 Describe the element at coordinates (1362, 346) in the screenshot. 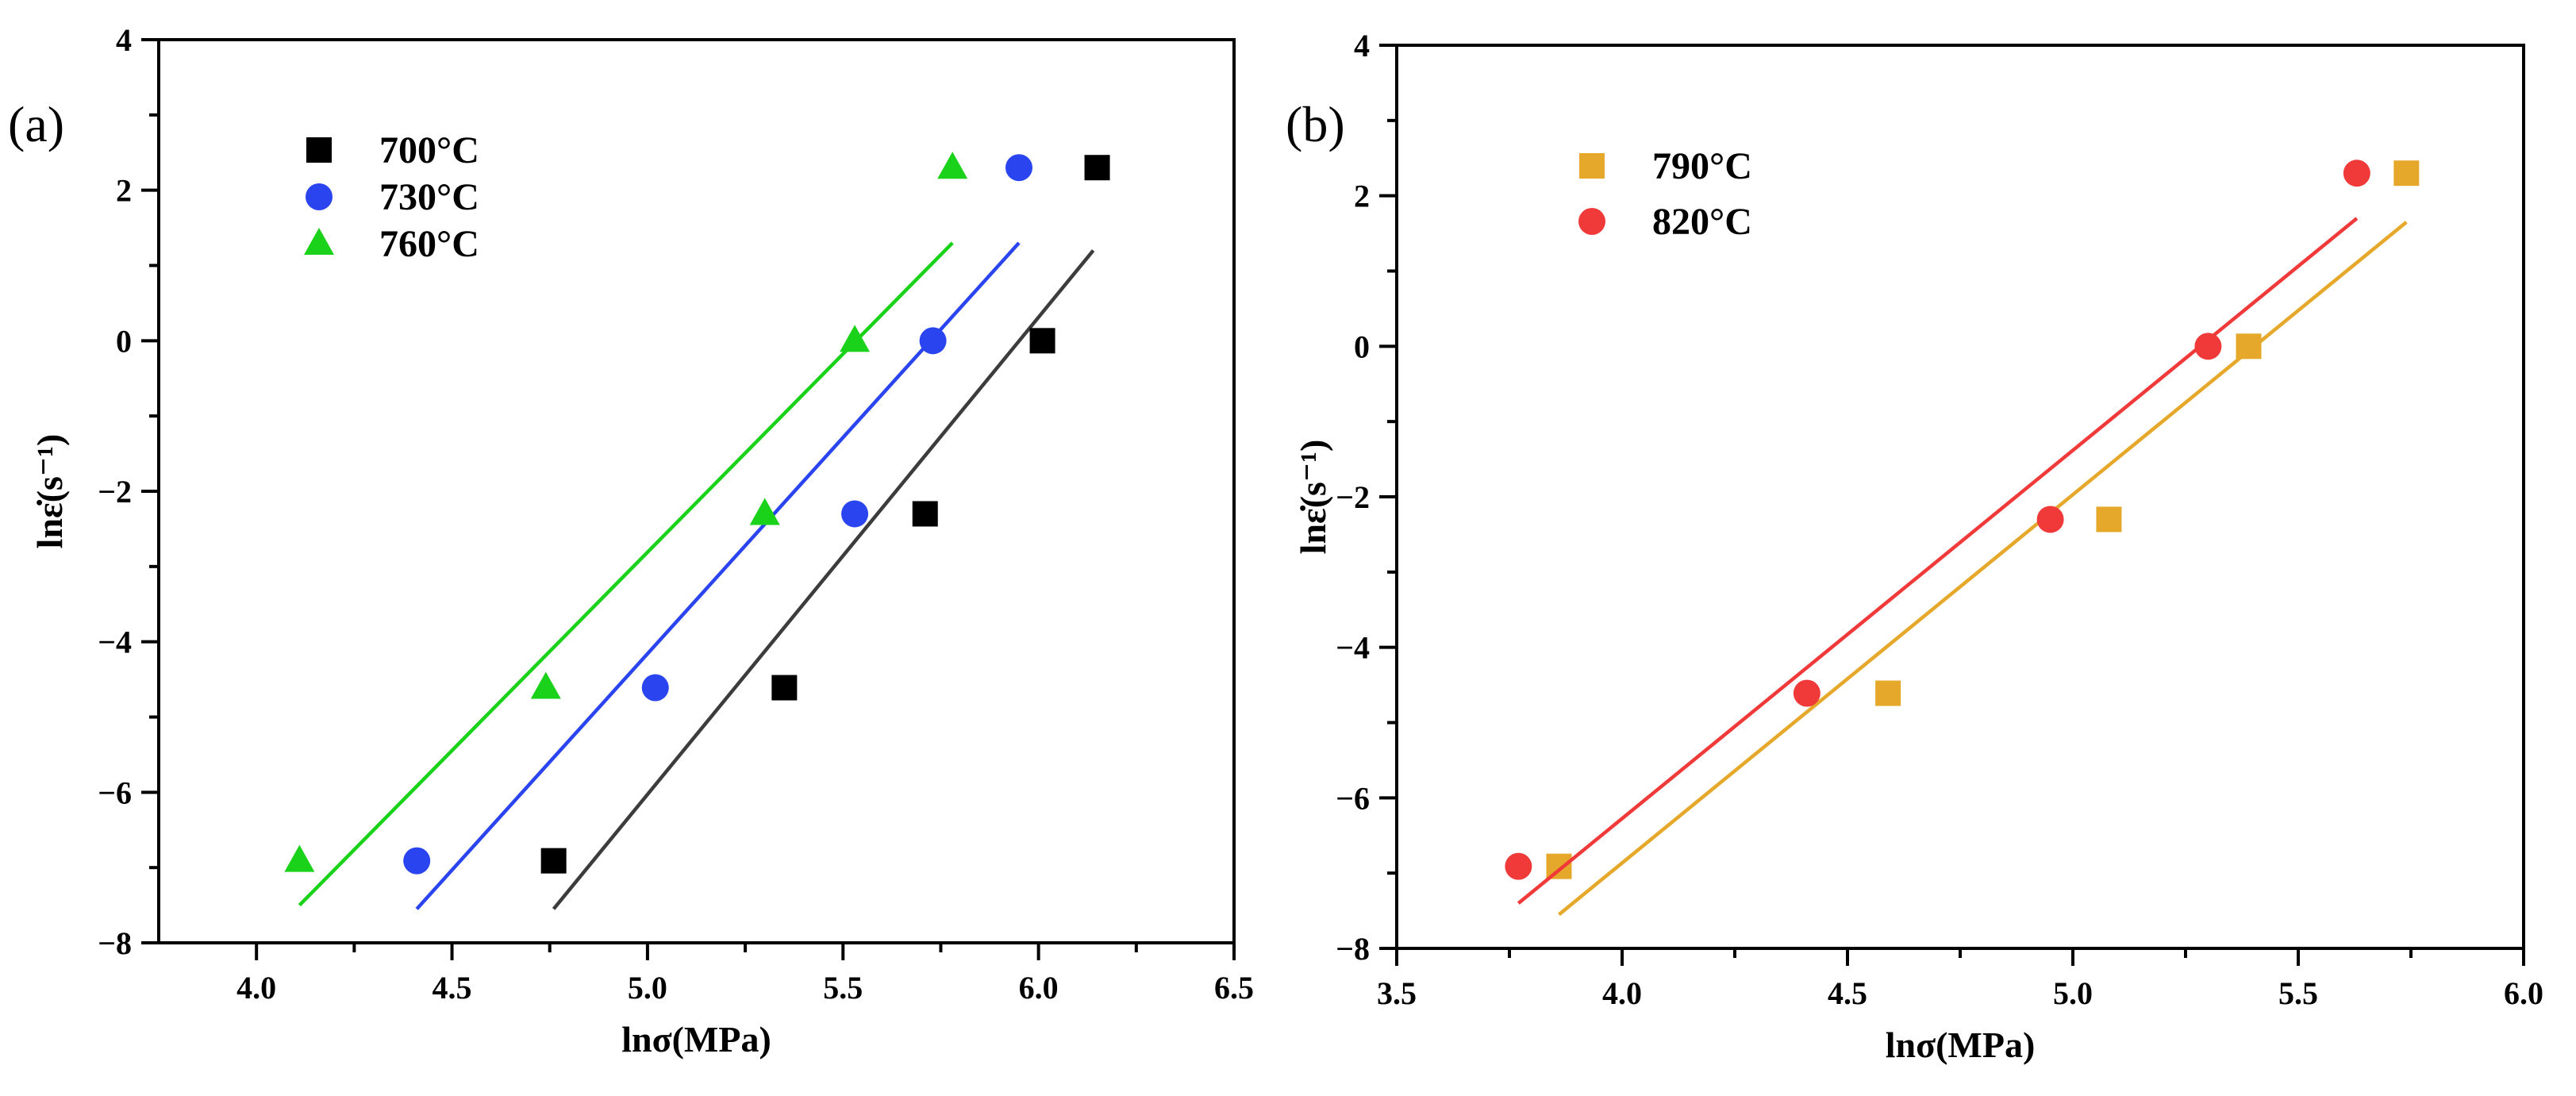

I see `panel-b-y-tick-label: 0` at that location.